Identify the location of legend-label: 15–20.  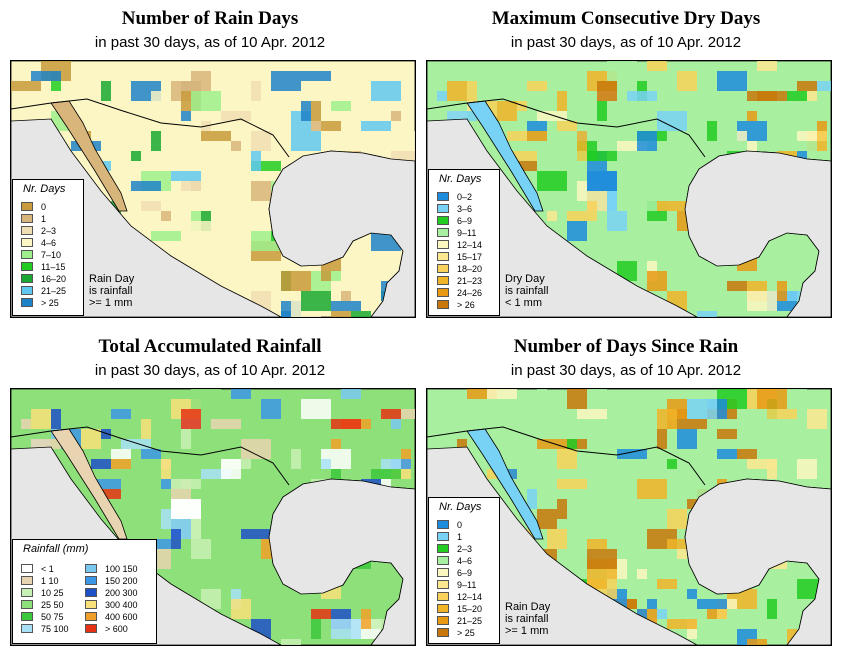
(470, 608).